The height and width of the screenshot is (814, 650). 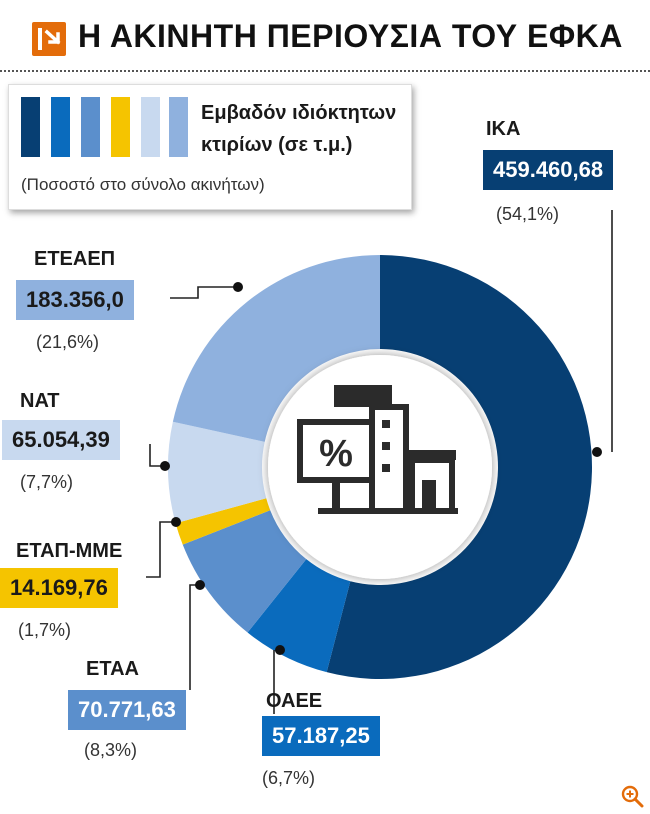 I want to click on legend-swatch-oaee, so click(x=60, y=127).